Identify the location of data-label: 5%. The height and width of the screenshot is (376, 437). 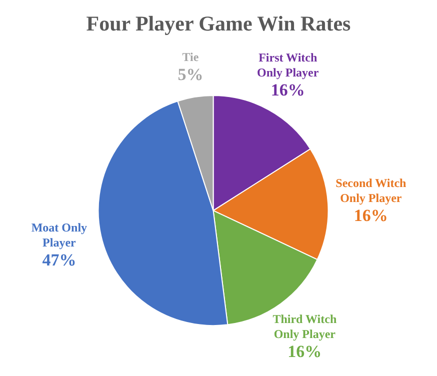
(191, 74).